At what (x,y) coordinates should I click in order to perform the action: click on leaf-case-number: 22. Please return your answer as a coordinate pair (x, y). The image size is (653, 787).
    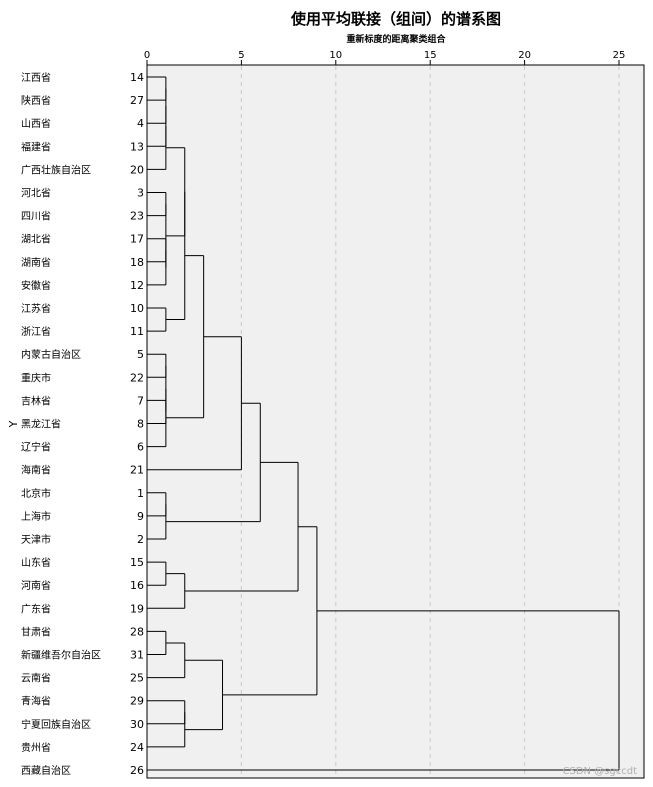
    Looking at the image, I should click on (137, 377).